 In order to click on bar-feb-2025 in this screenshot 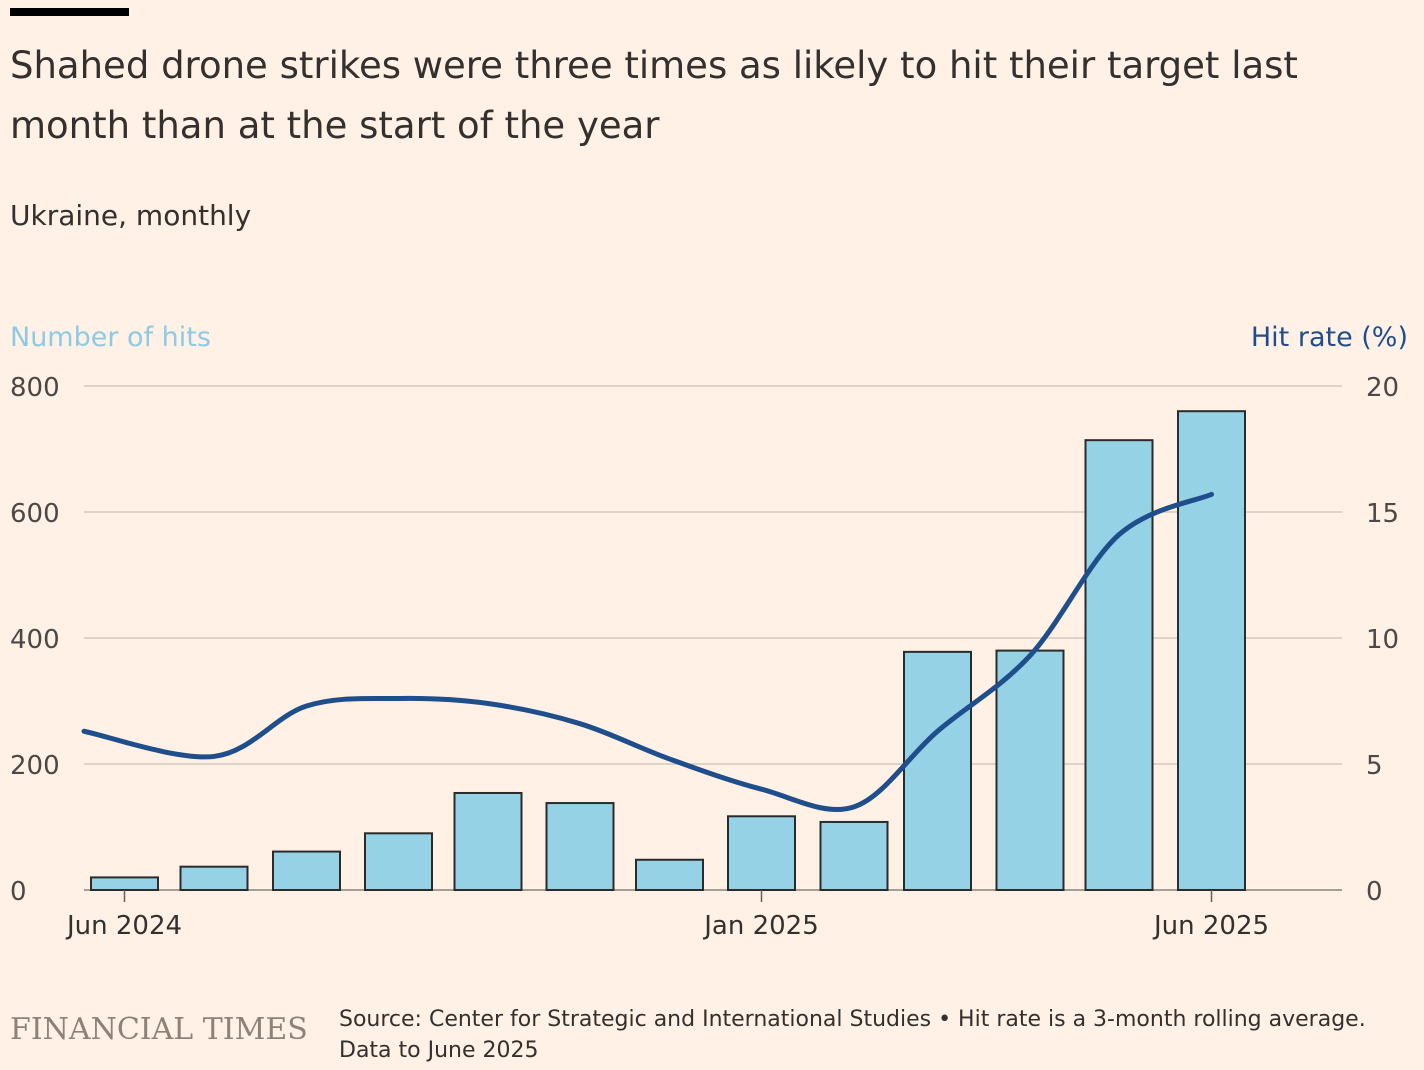, I will do `click(854, 856)`.